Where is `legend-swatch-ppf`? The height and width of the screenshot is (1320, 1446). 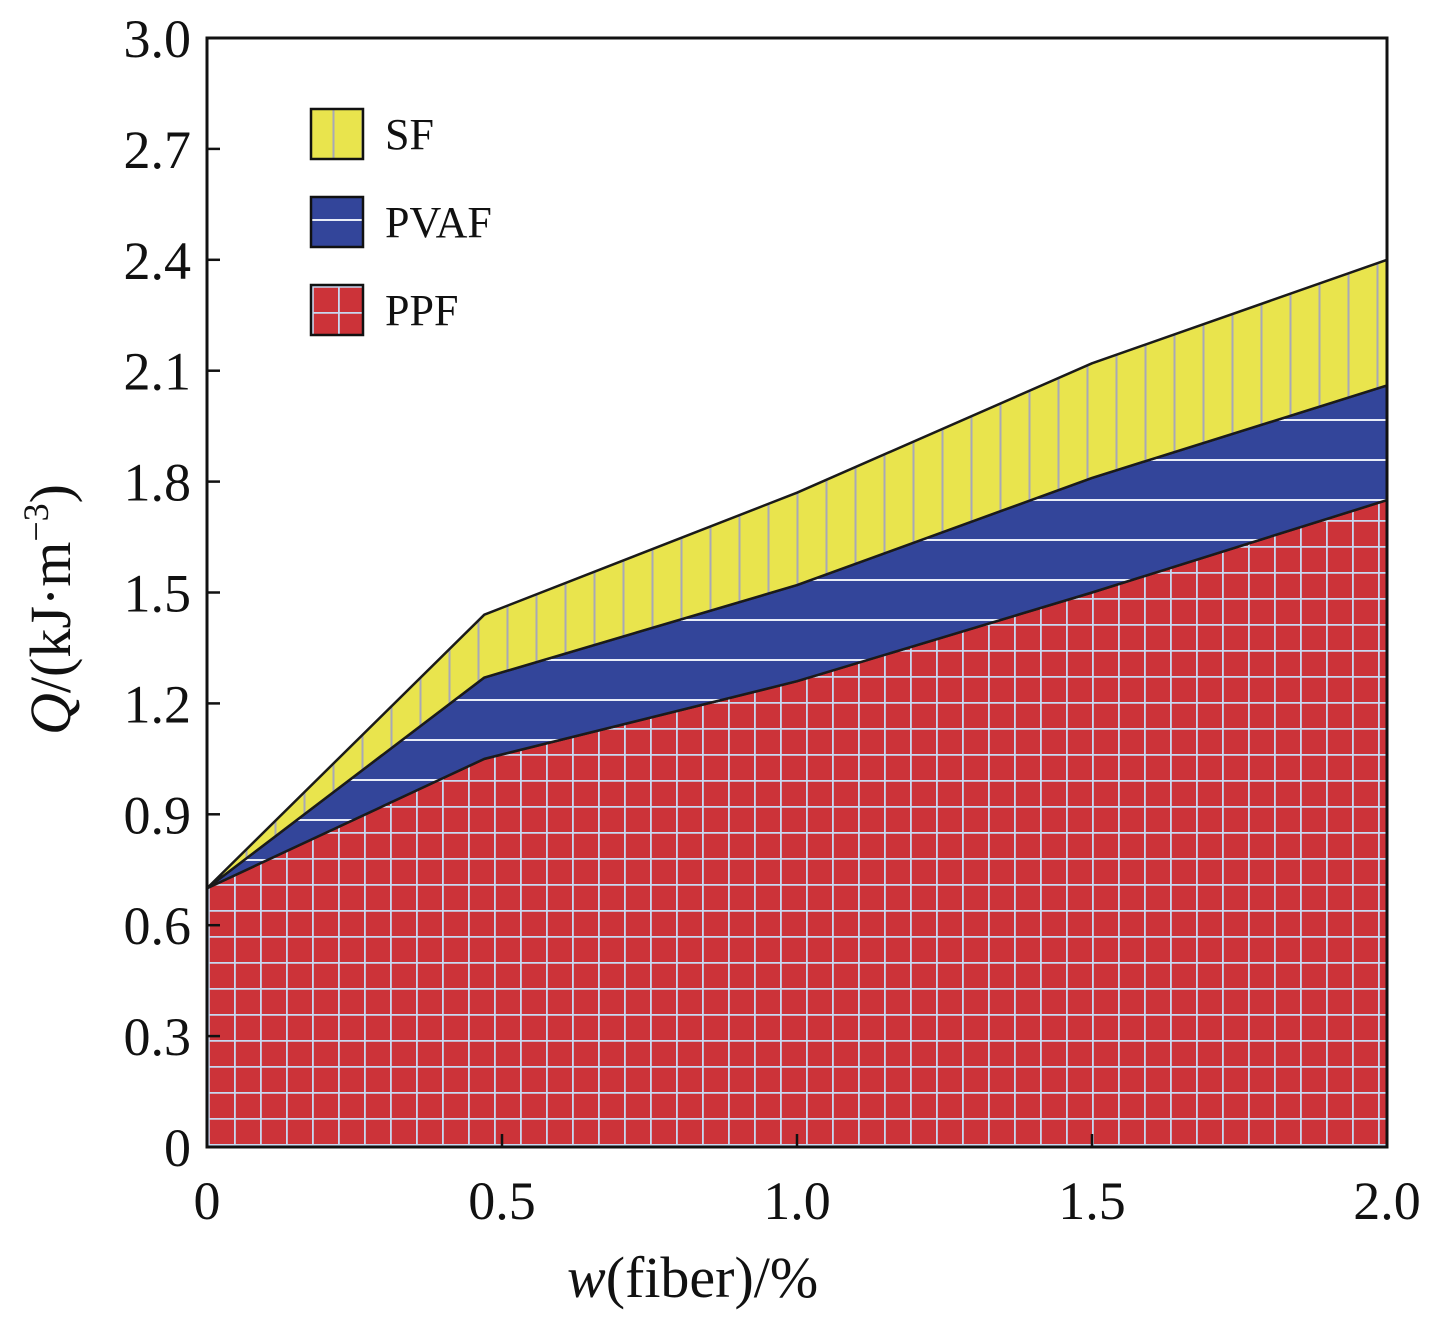 legend-swatch-ppf is located at coordinates (337, 310).